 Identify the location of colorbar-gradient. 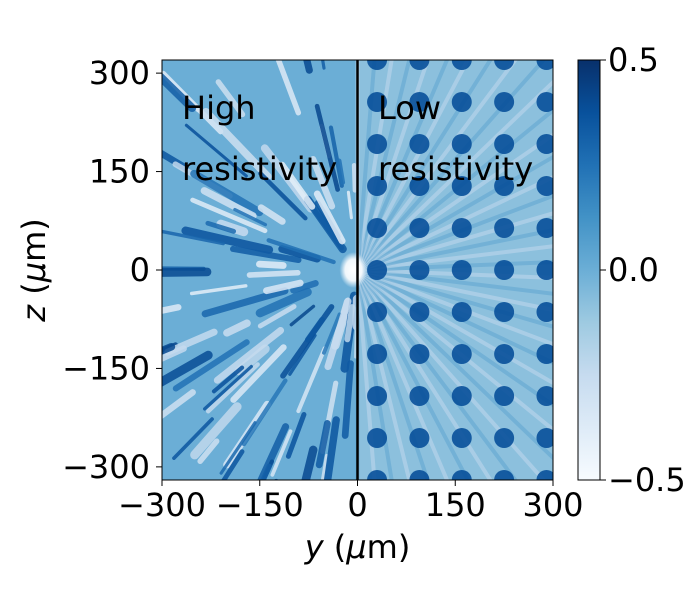
(589, 270).